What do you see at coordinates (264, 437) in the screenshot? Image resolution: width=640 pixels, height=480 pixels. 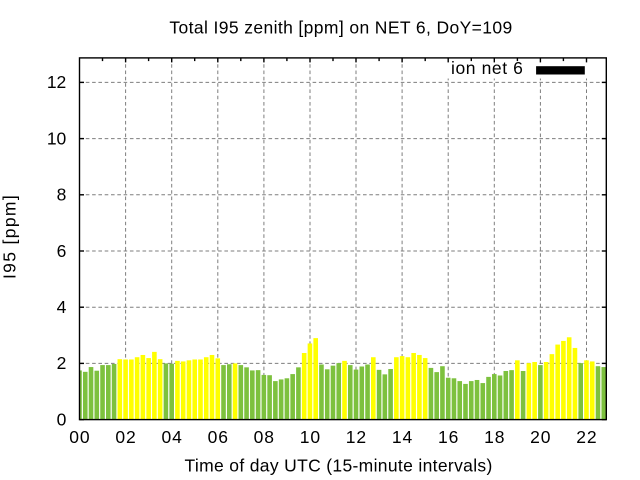 I see `svg-text: 08` at bounding box center [264, 437].